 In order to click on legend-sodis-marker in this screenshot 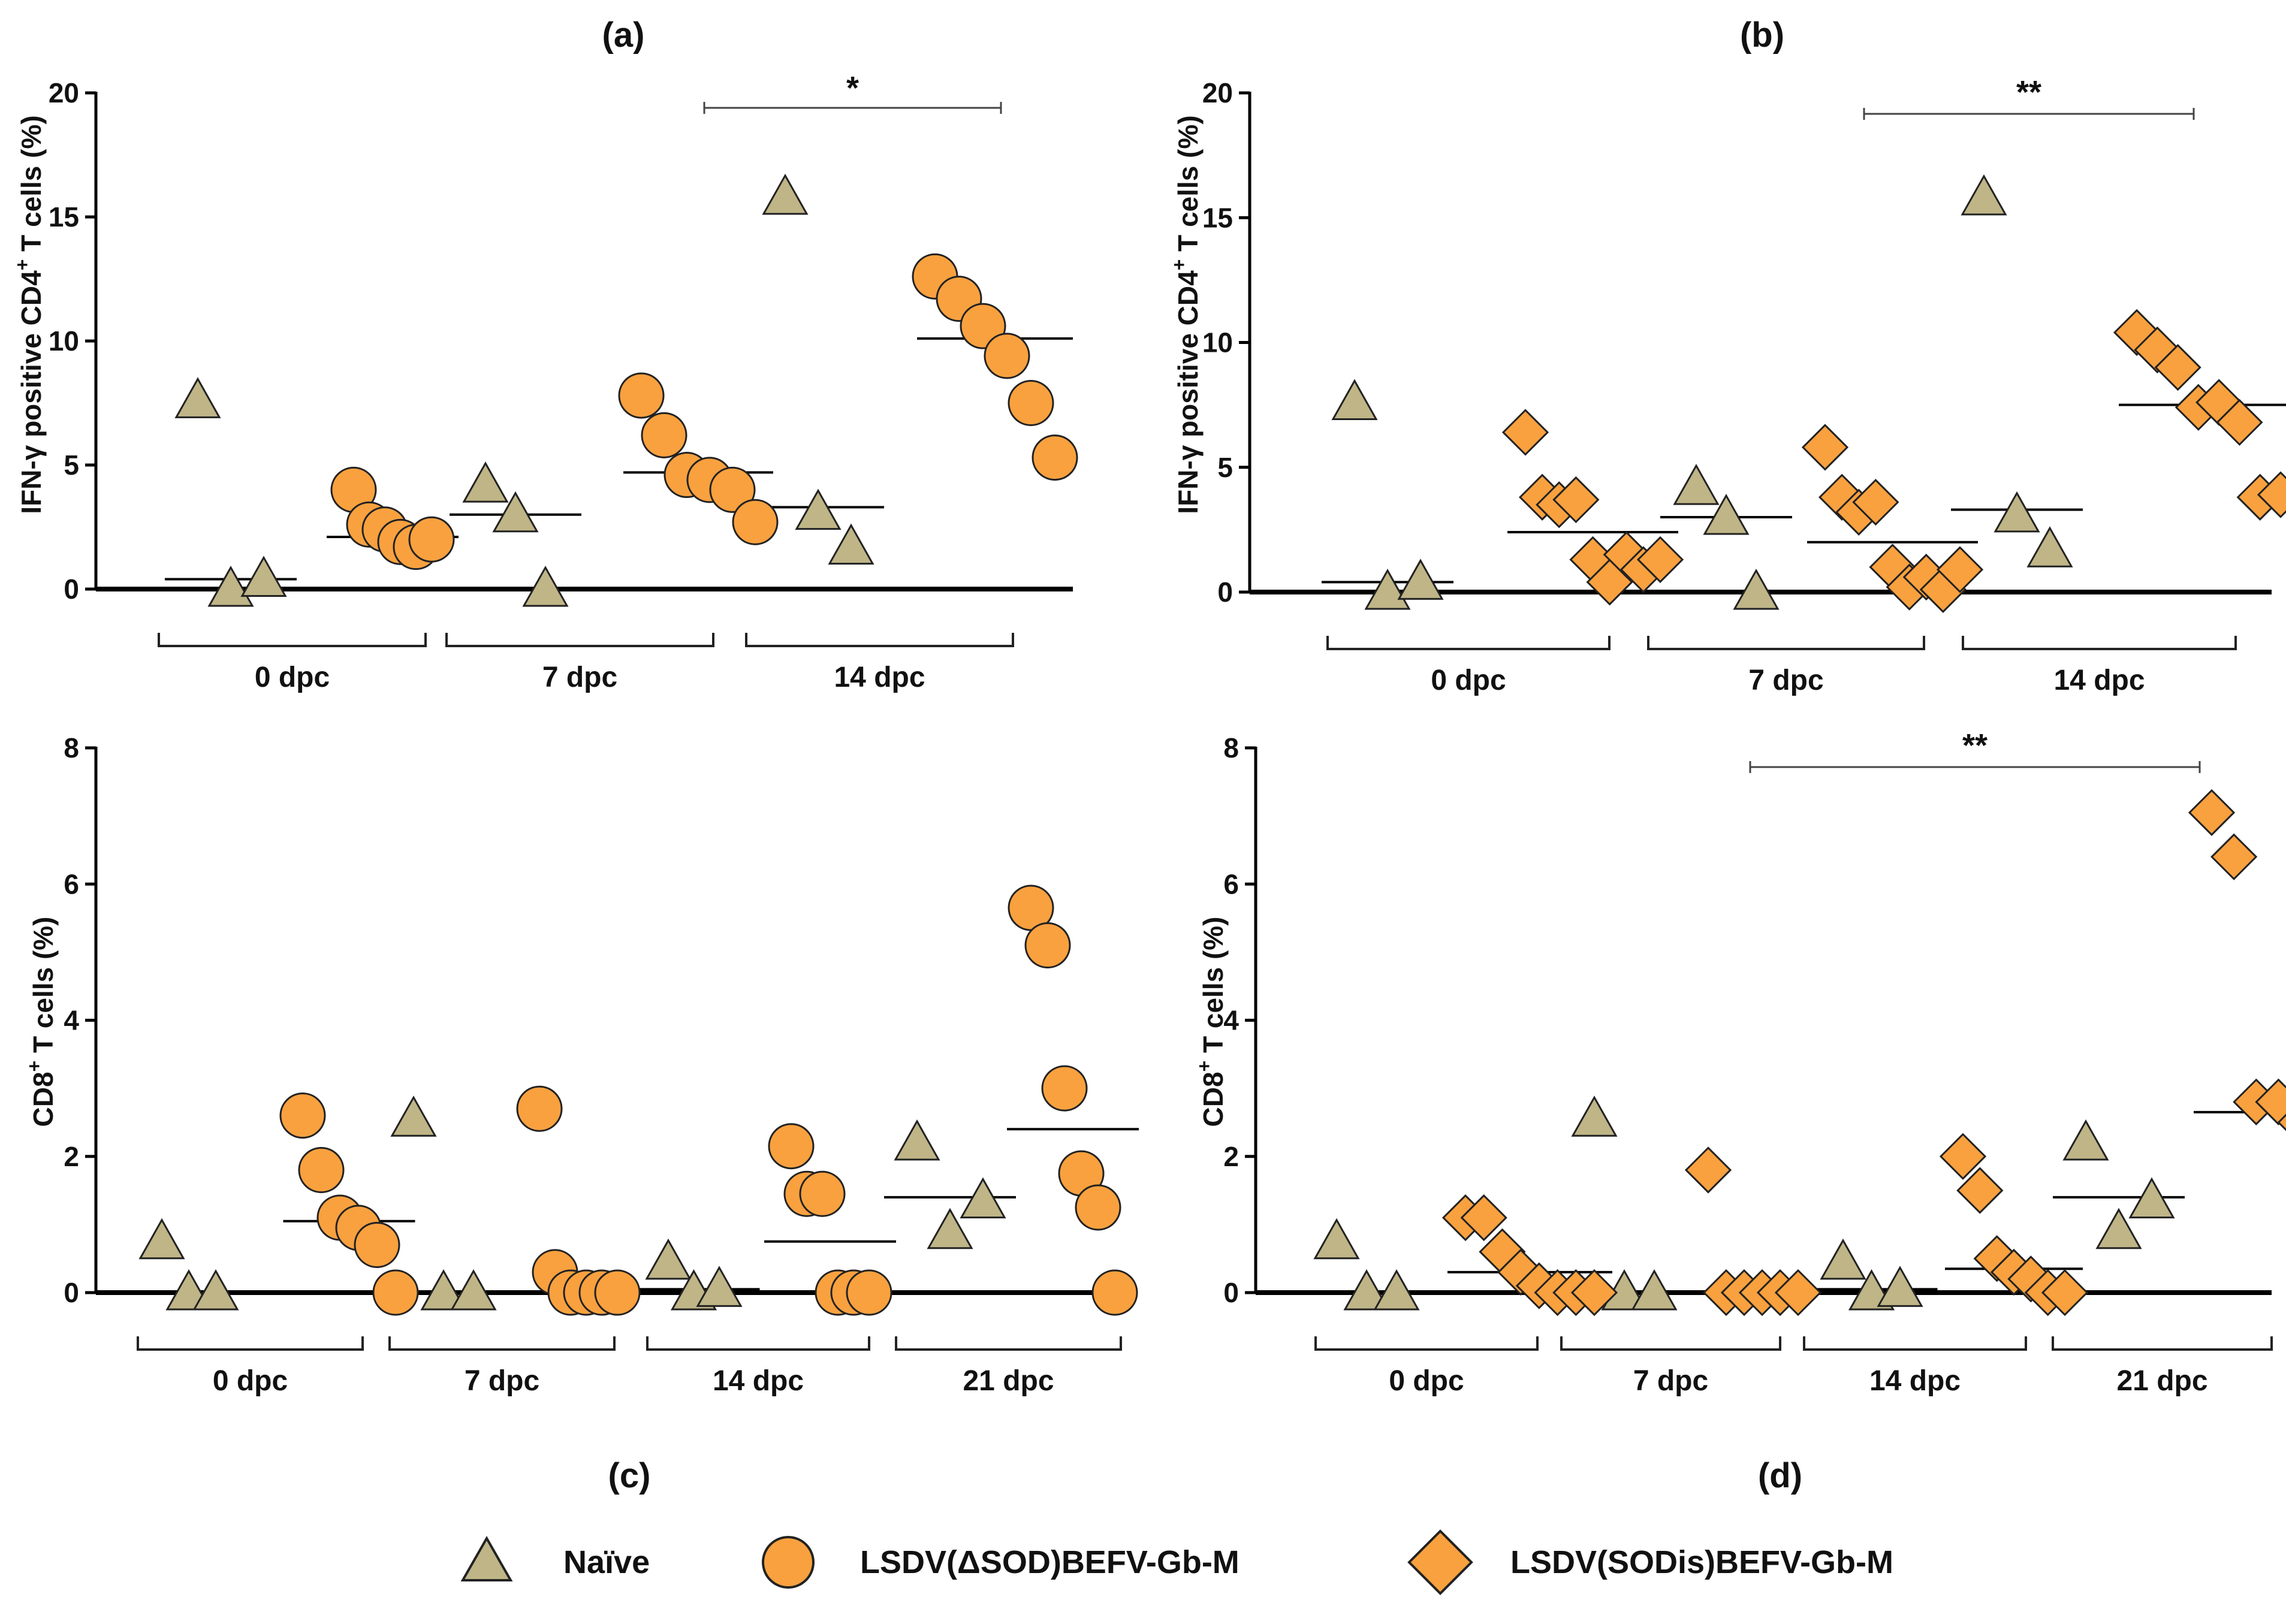, I will do `click(1440, 1562)`.